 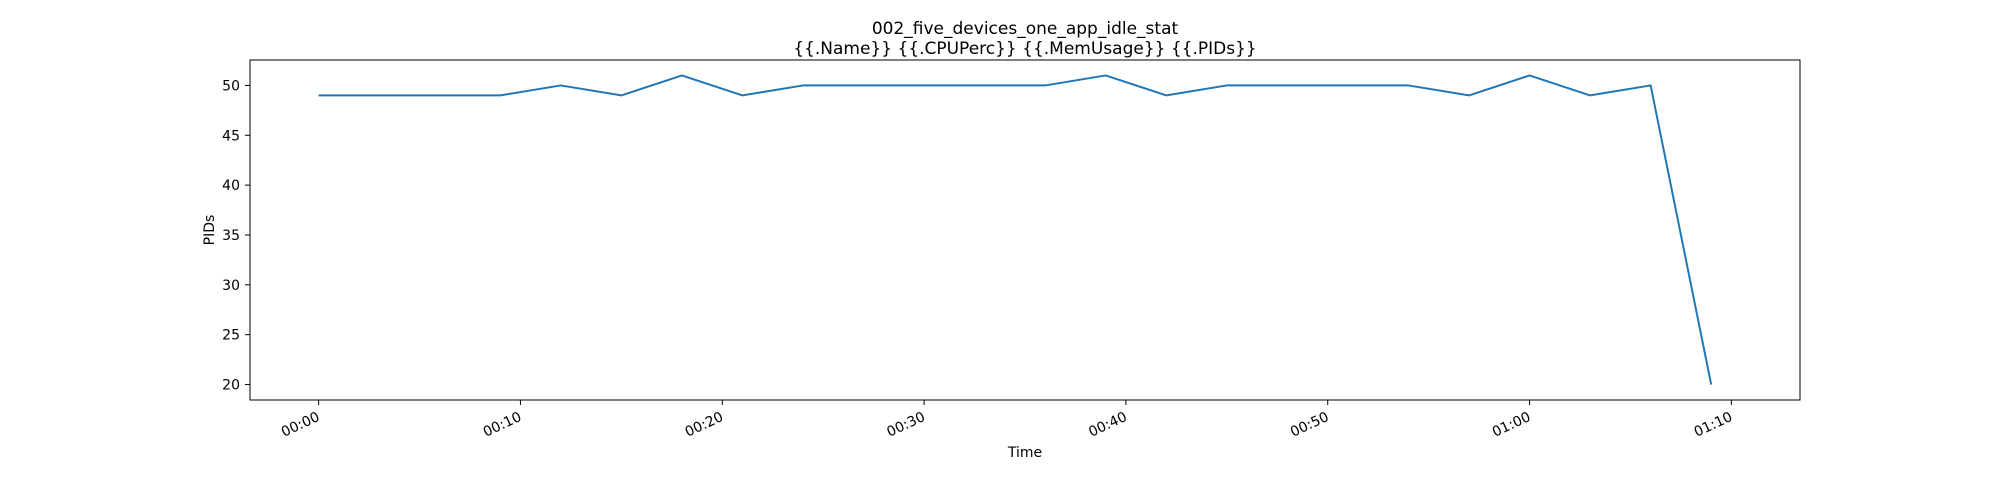 What do you see at coordinates (231, 236) in the screenshot?
I see `y-tick-label: 35` at bounding box center [231, 236].